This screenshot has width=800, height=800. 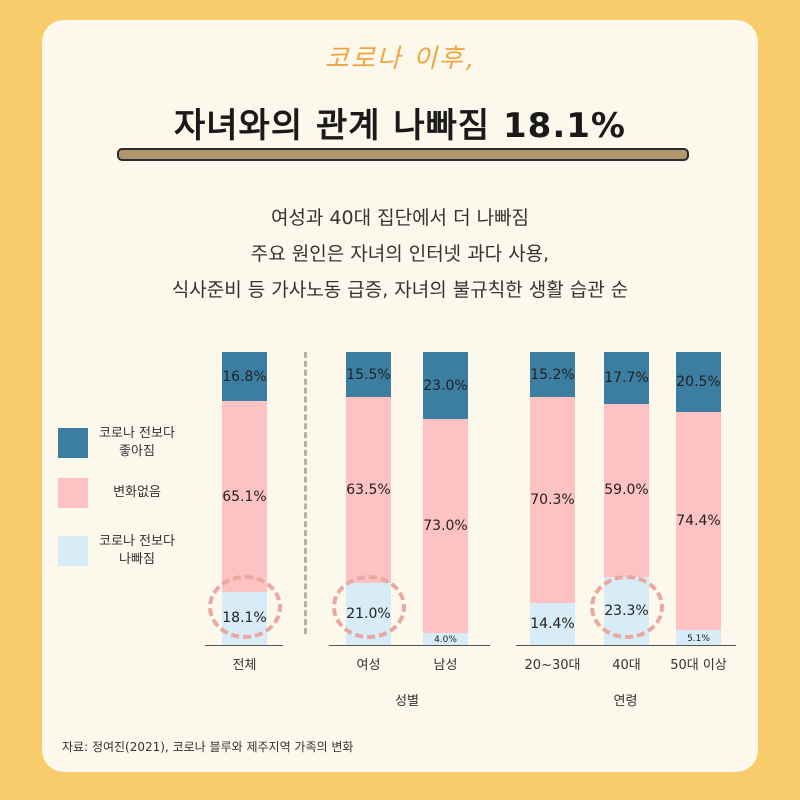 I want to click on bar-segment-better-50대-이상, so click(x=698, y=382).